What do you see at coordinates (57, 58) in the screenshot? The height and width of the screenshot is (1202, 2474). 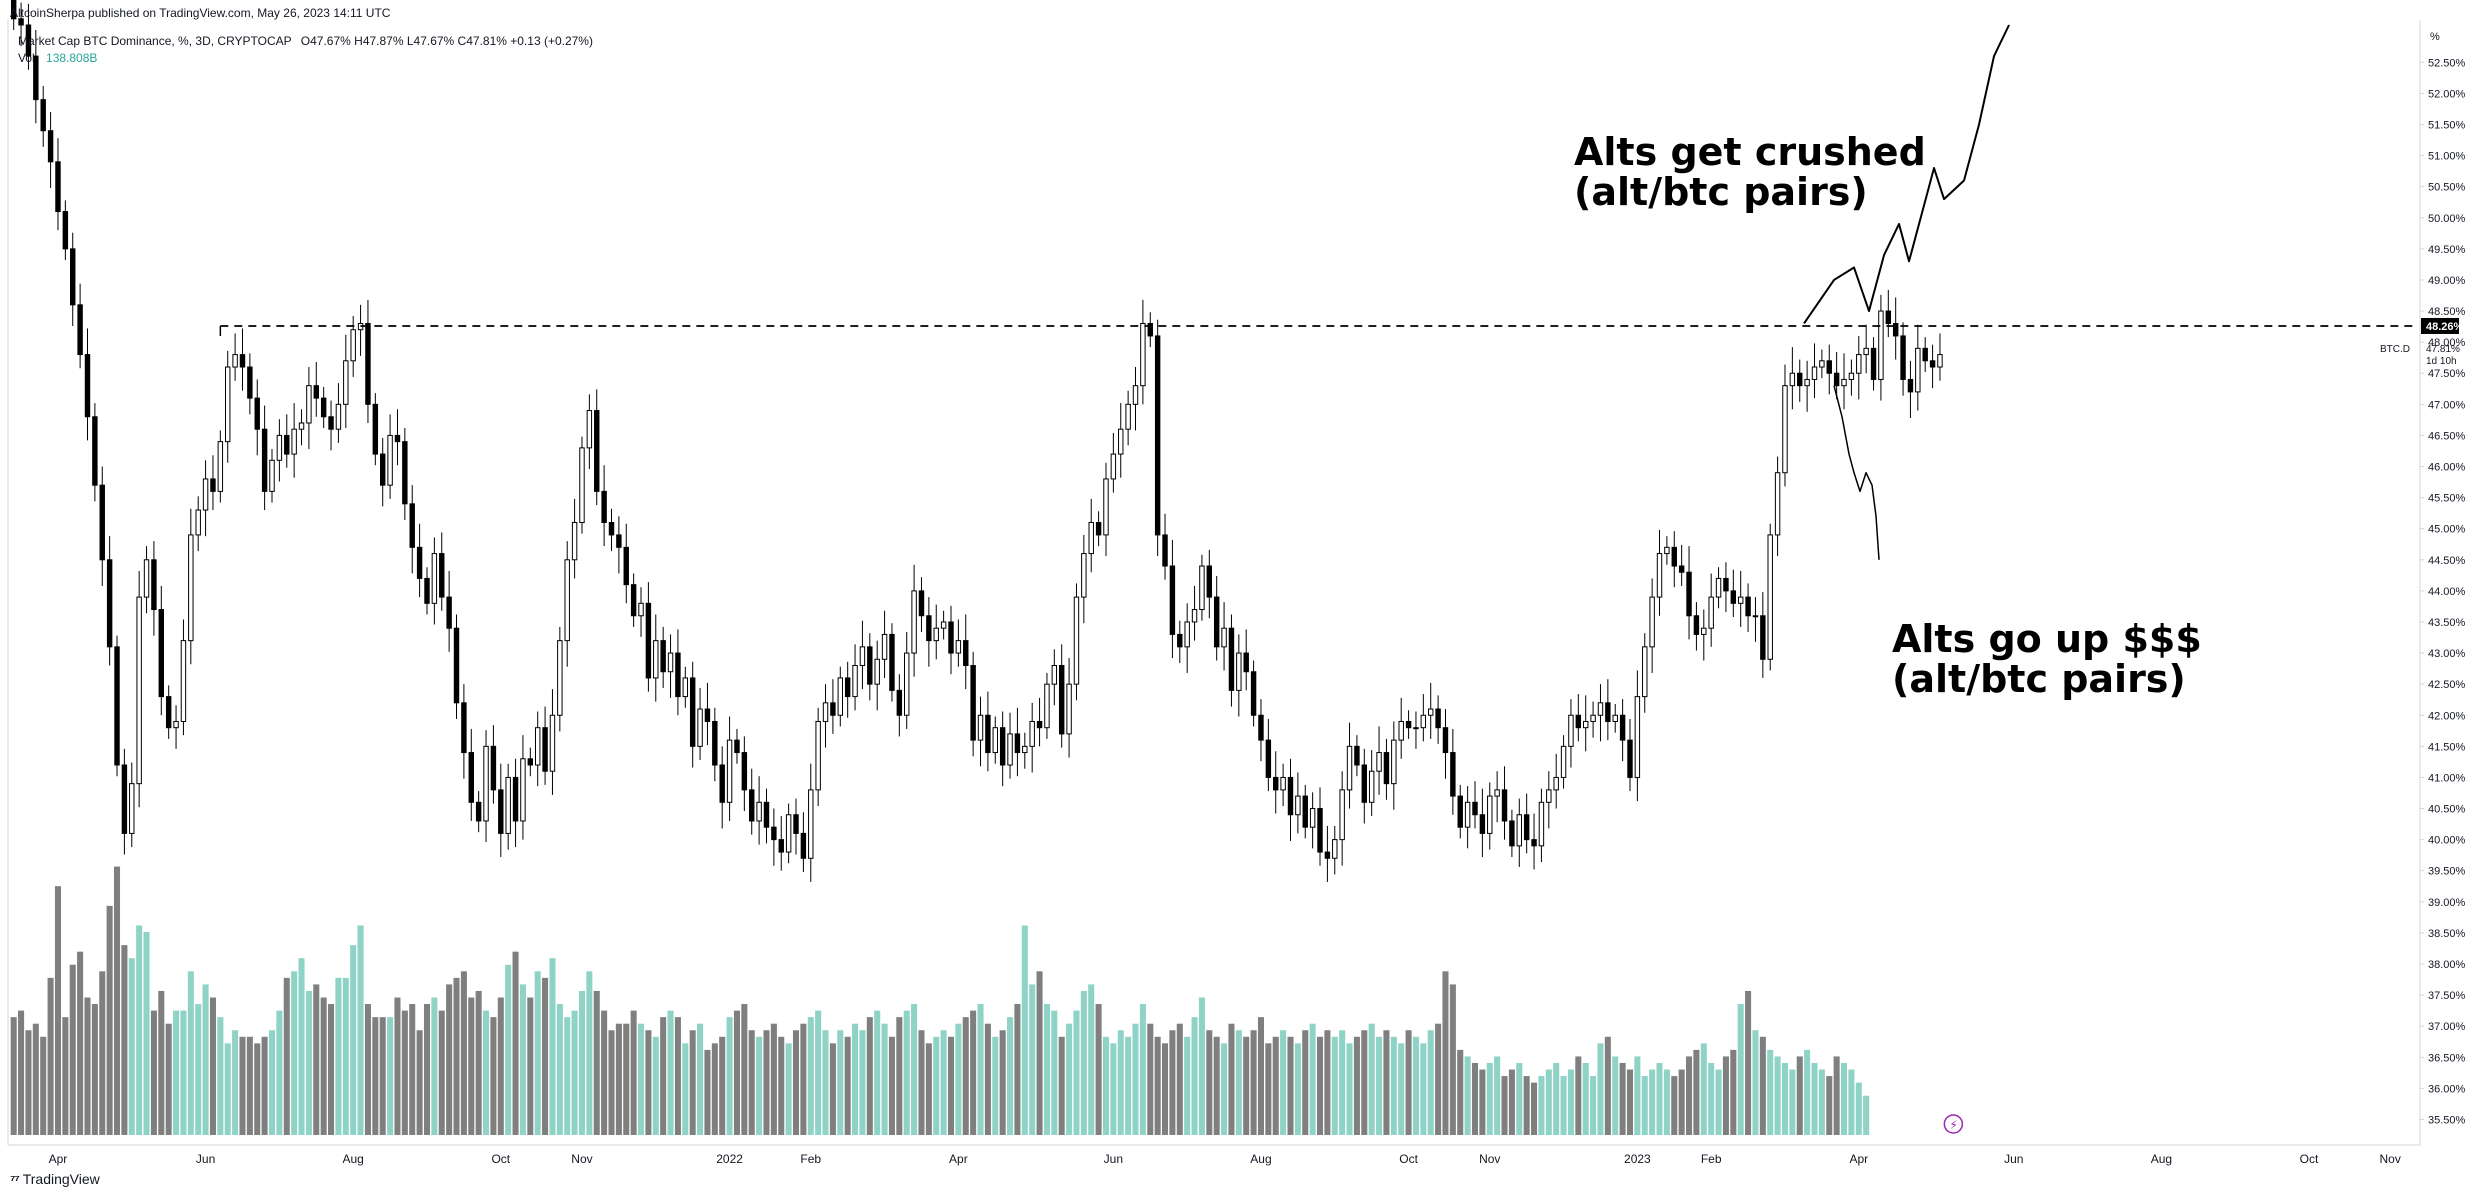 I see `volume-legend: Vol 138.808B` at bounding box center [57, 58].